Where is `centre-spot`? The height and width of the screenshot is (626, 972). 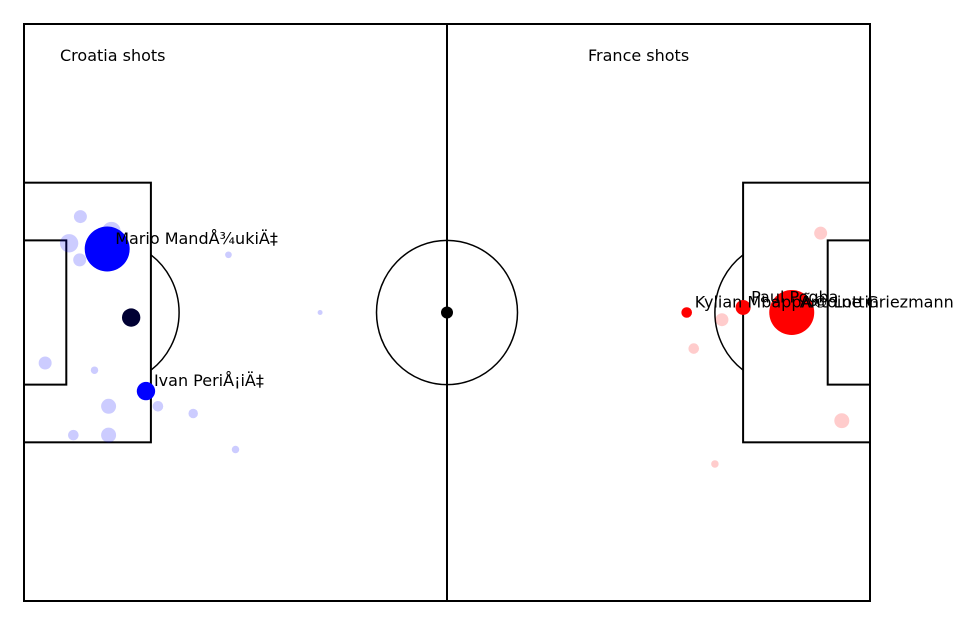
centre-spot is located at coordinates (447, 312).